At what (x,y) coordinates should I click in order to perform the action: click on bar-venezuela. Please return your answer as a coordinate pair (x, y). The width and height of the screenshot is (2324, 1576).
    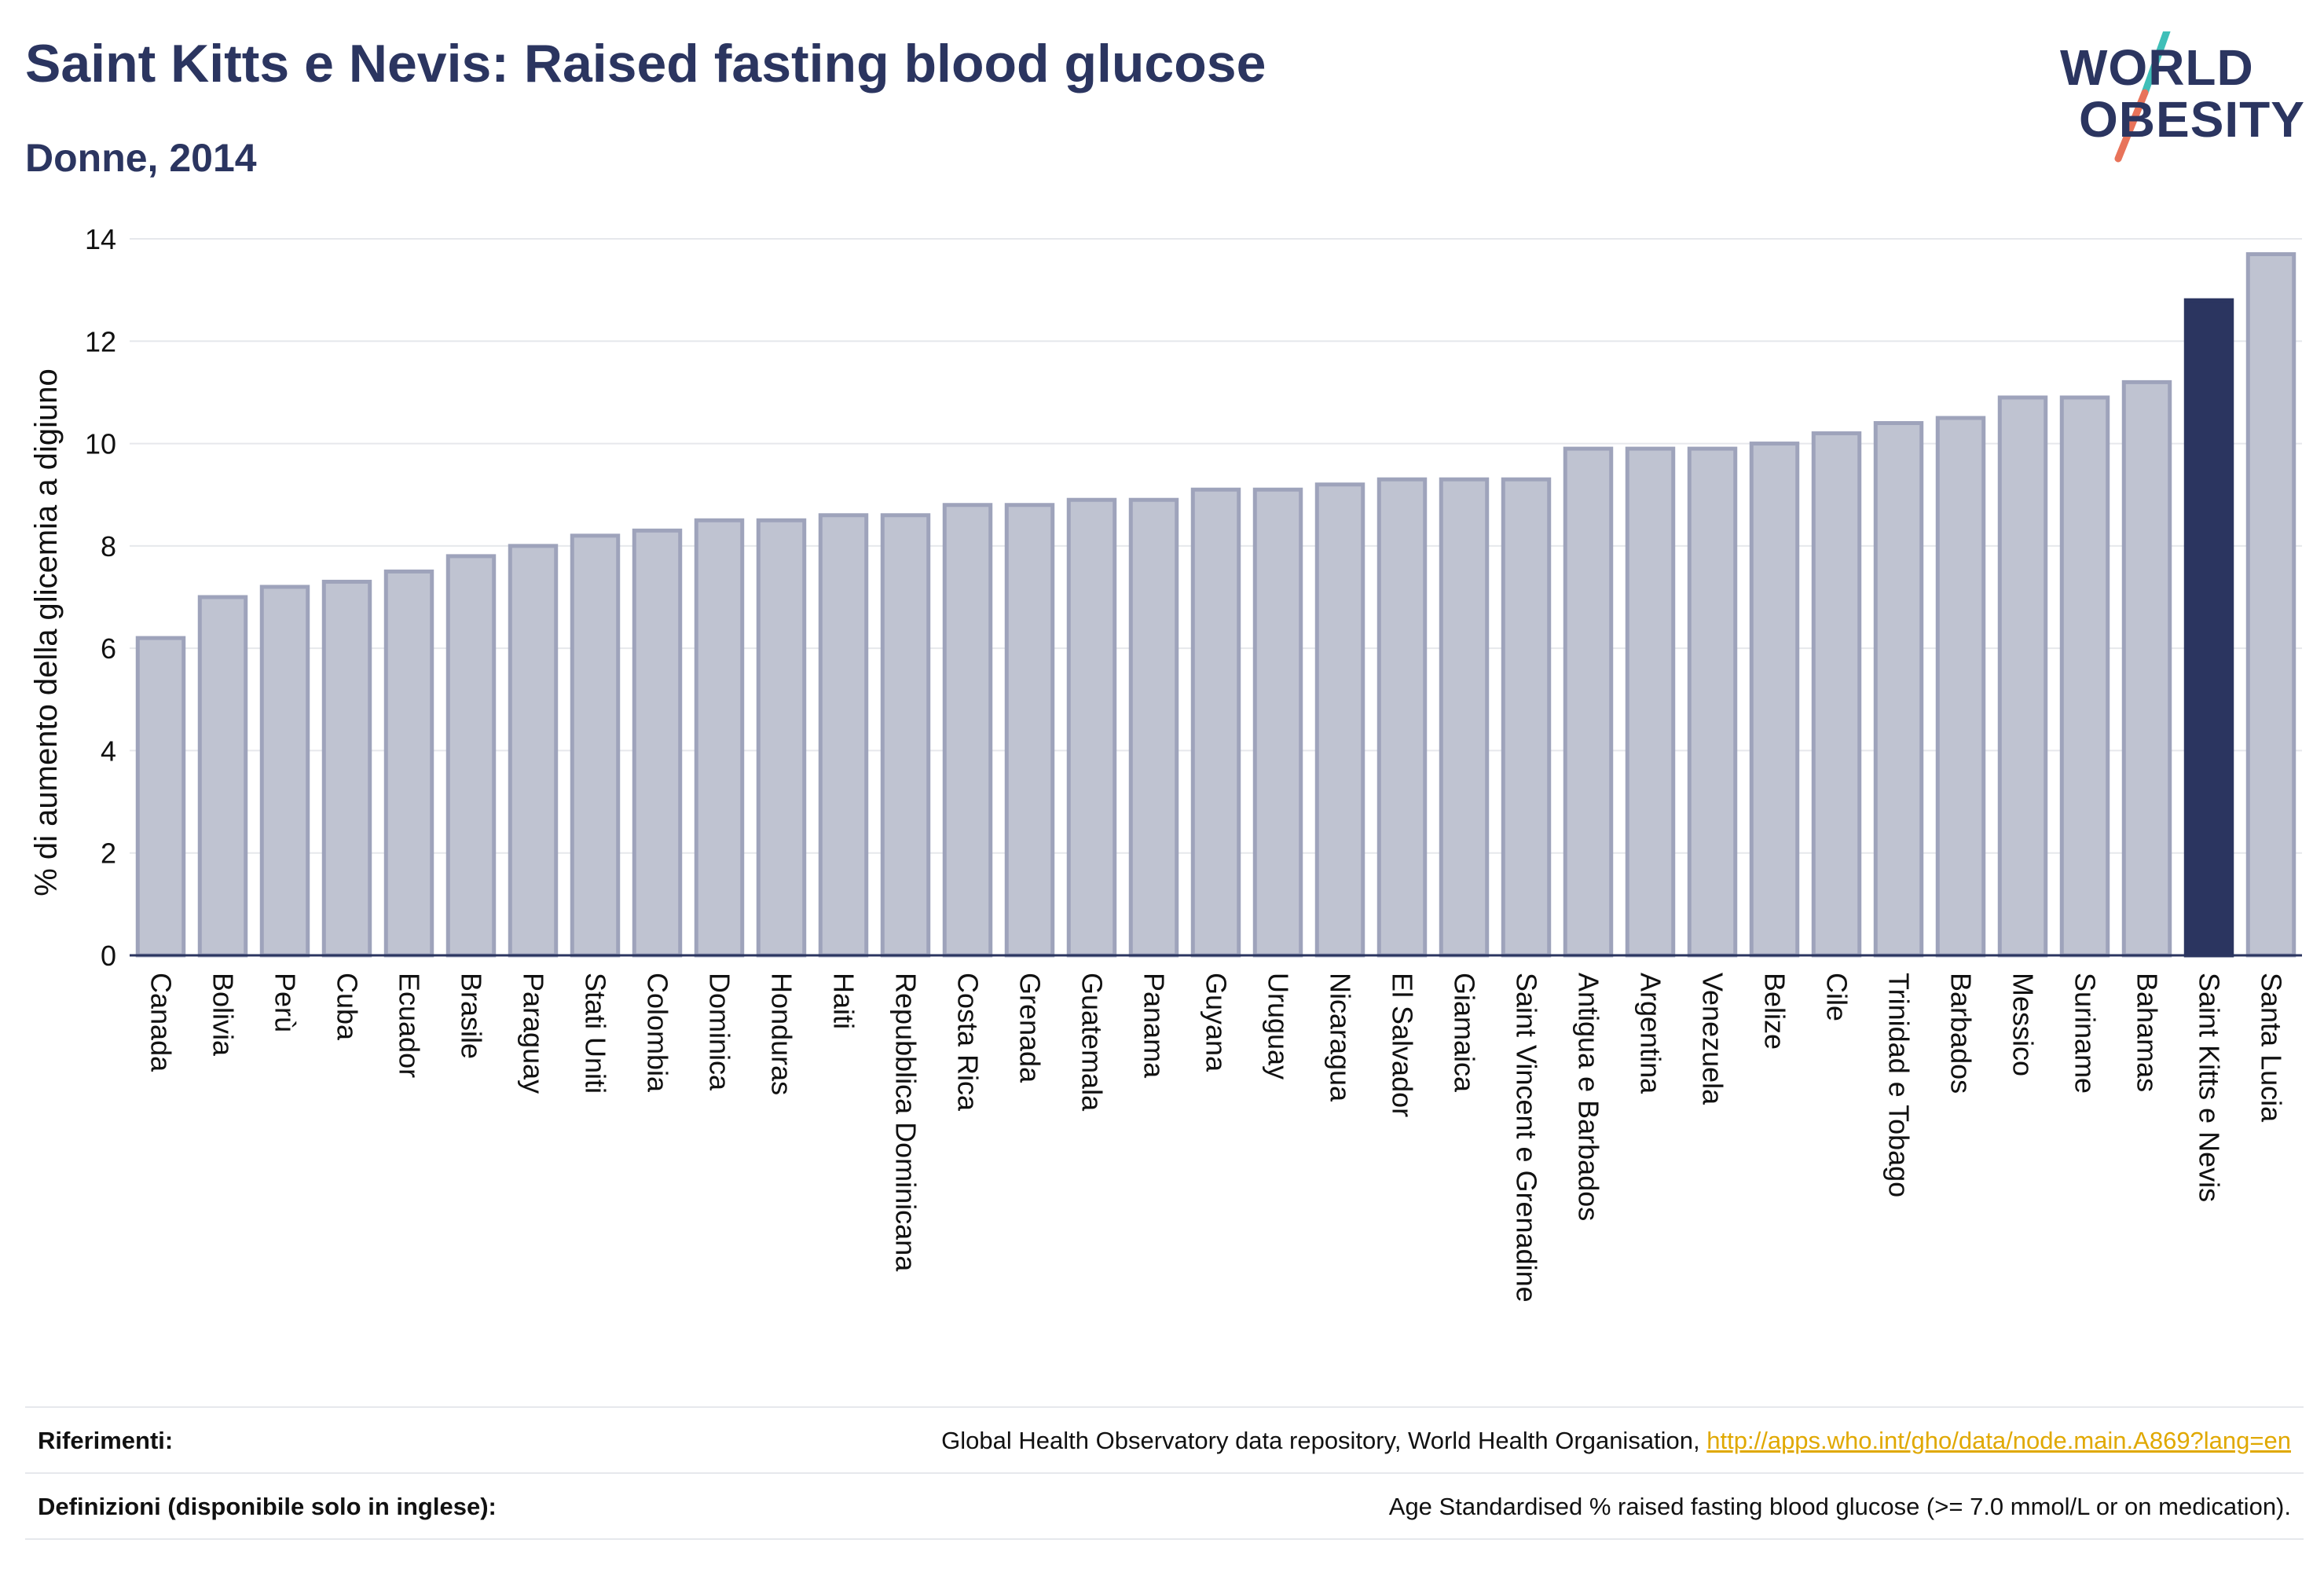
    Looking at the image, I should click on (1712, 702).